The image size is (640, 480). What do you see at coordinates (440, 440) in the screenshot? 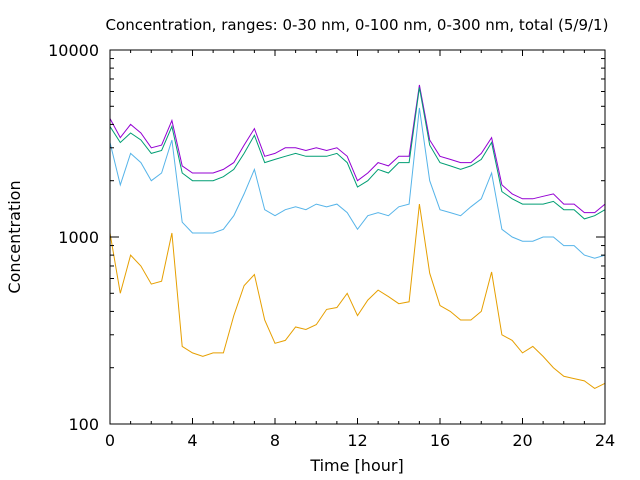
I see `x-tick-label: 16` at bounding box center [440, 440].